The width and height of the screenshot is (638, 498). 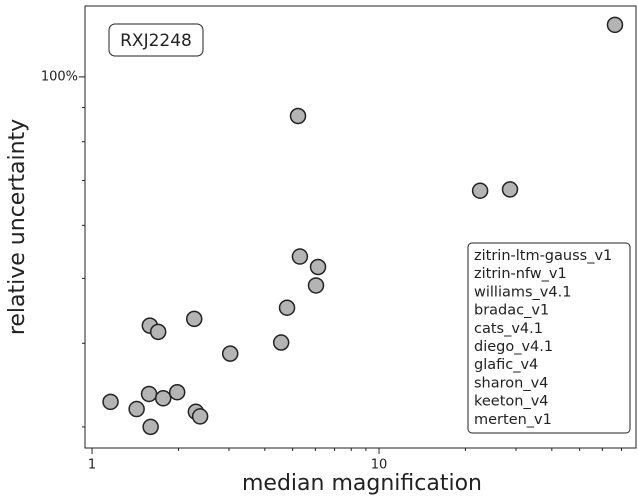 I want to click on legend-entry: zitrin-nfw_v1, so click(x=520, y=274).